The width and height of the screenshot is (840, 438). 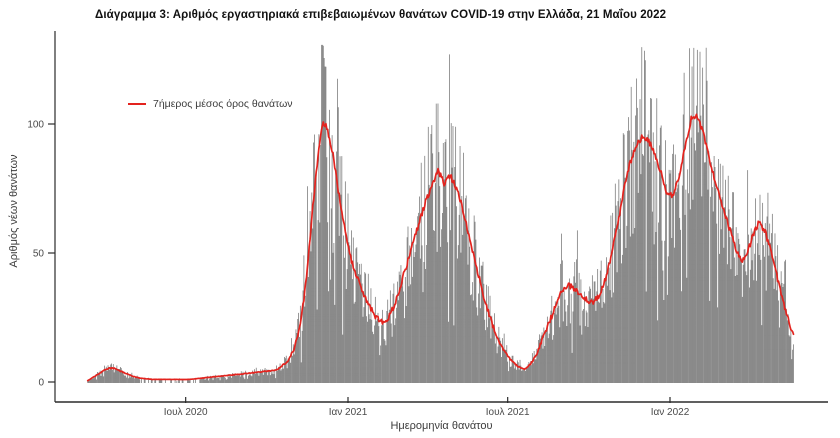 What do you see at coordinates (14, 211) in the screenshot?
I see `y-axis-title: Αριθμός νέων θανάτων` at bounding box center [14, 211].